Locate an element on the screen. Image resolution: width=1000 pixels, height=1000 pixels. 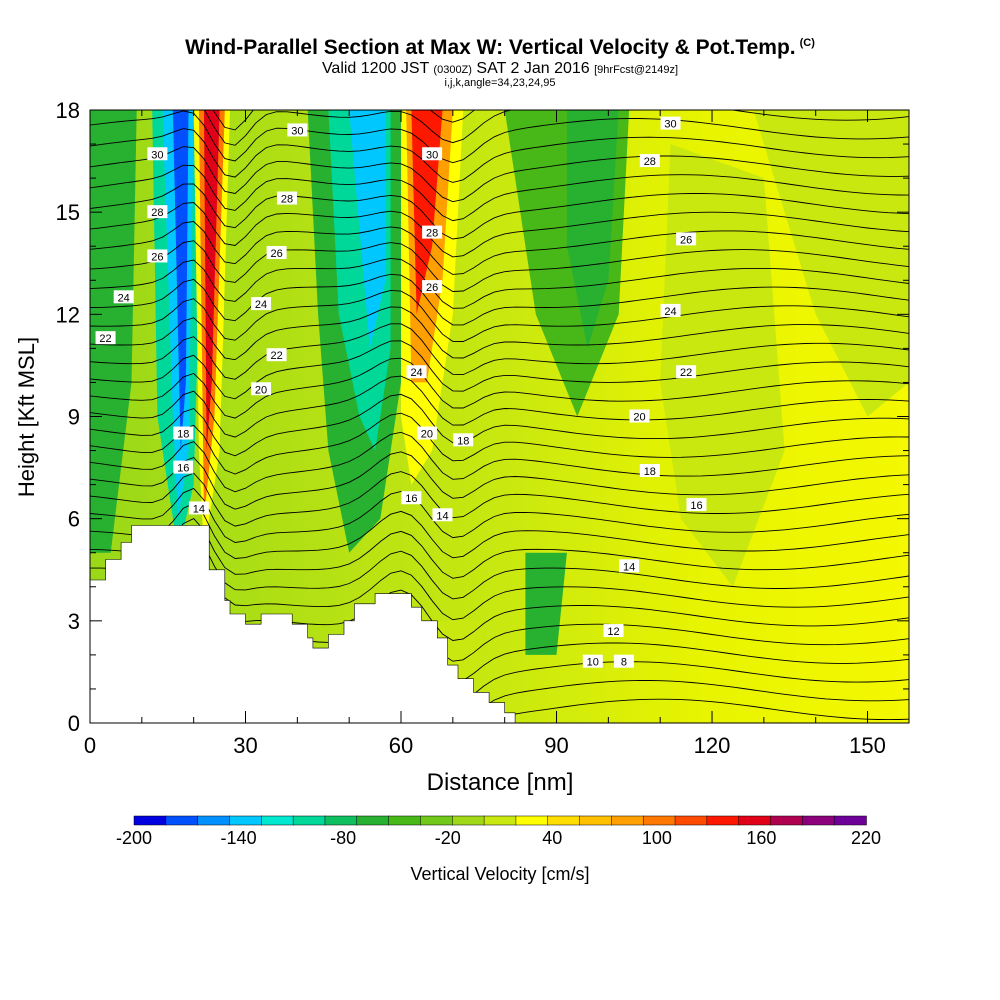
y-tick-label: 12 is located at coordinates (68, 314).